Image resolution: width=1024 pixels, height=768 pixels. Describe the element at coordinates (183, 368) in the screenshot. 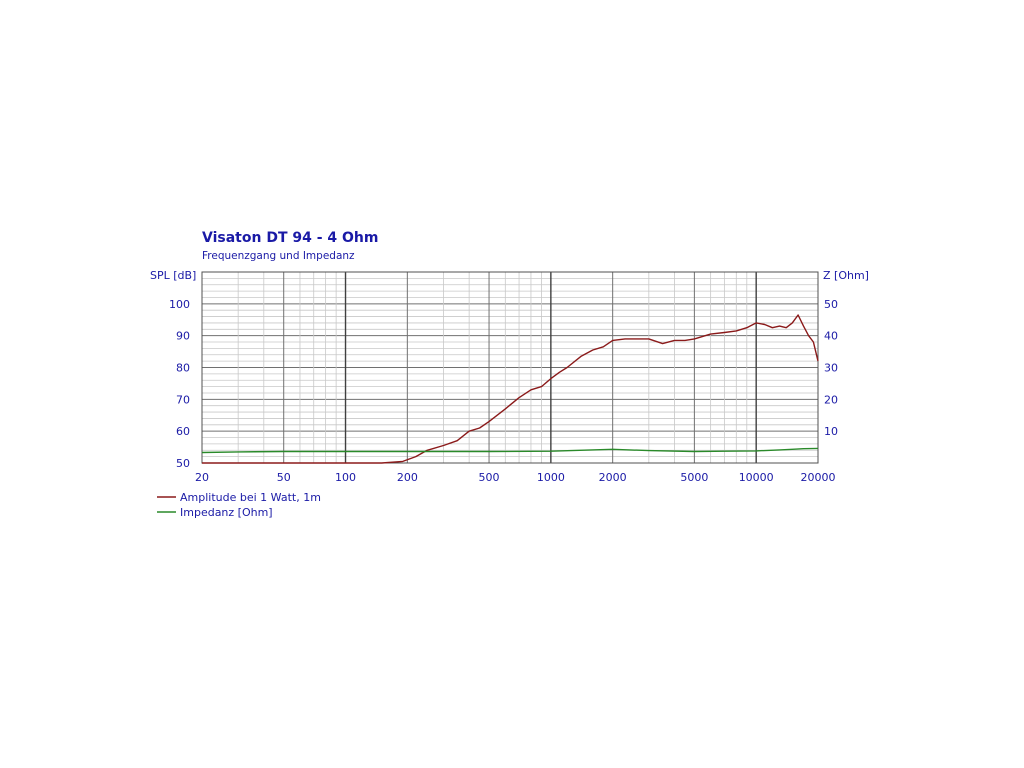

I see `y-left-tick-label: 80` at that location.